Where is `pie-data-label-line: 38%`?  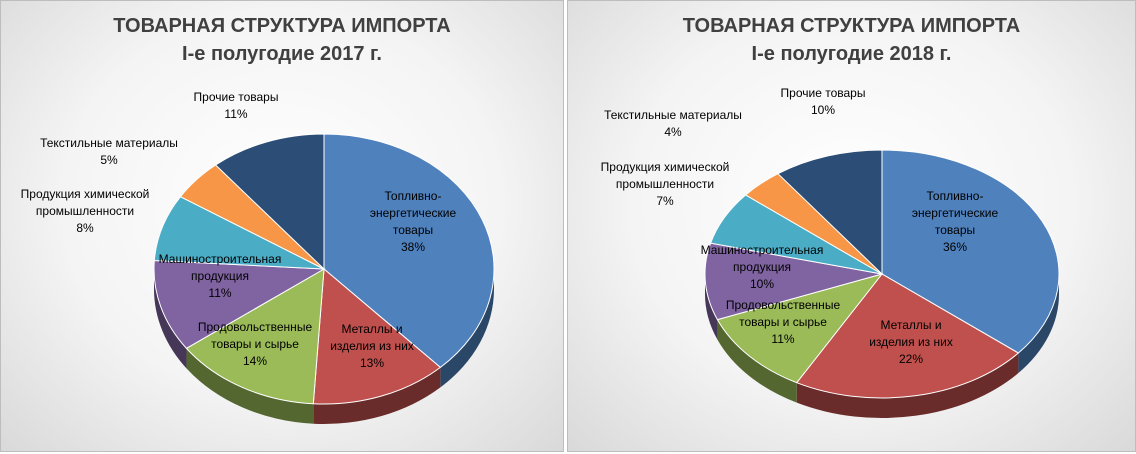
pie-data-label-line: 38% is located at coordinates (413, 247).